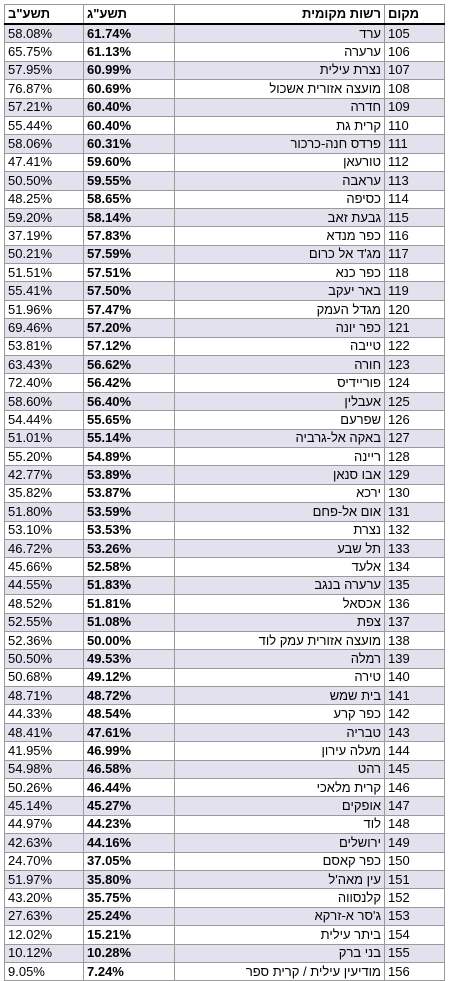 Image resolution: width=450 pixels, height=981 pixels. Describe the element at coordinates (414, 217) in the screenshot. I see `rank-cell: 115` at that location.